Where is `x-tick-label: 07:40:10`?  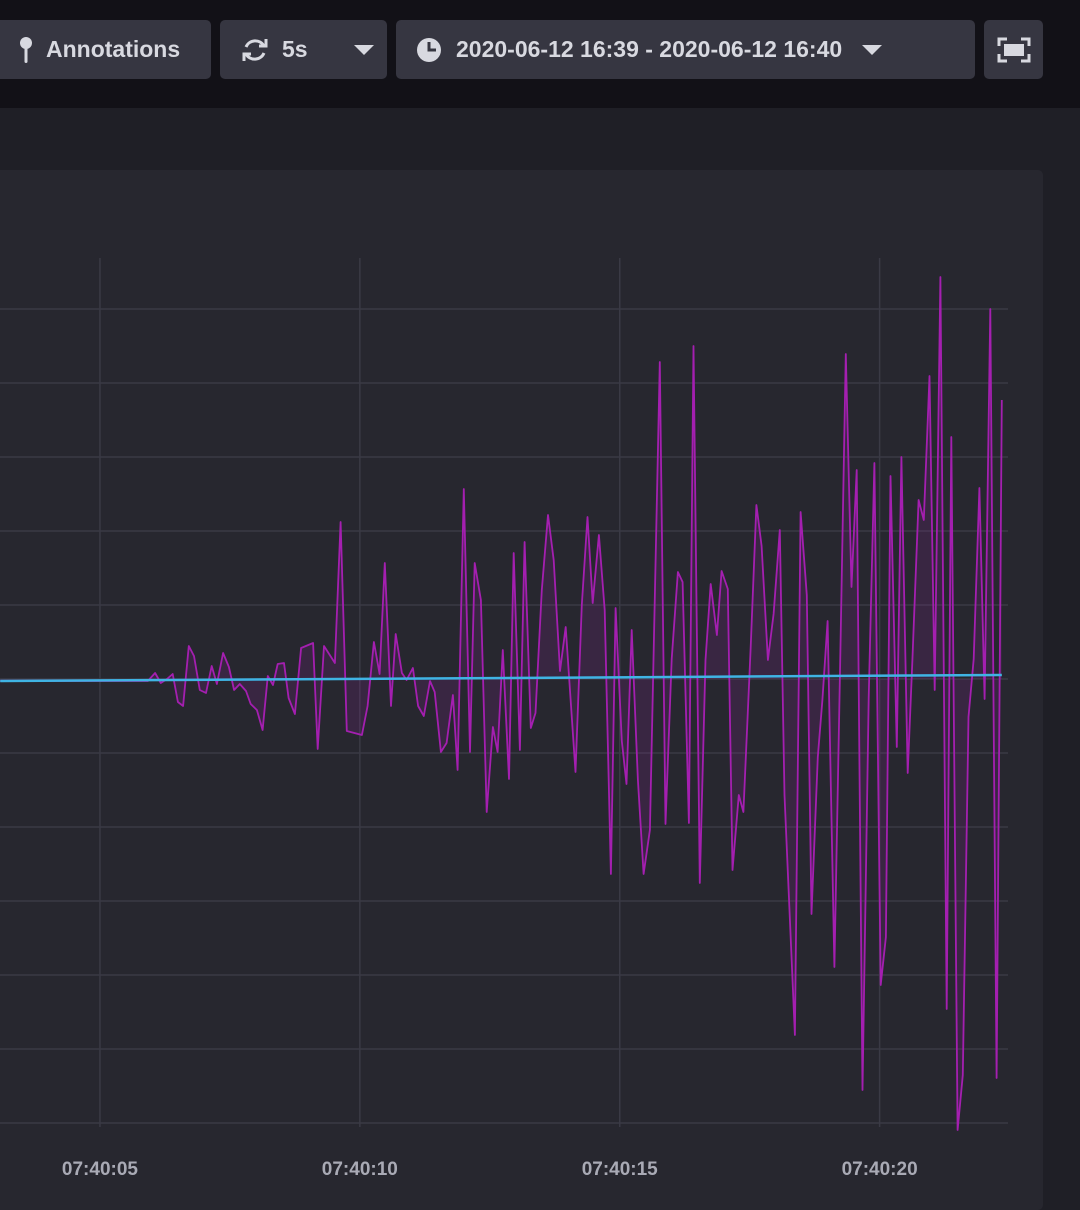
x-tick-label: 07:40:10 is located at coordinates (360, 1169).